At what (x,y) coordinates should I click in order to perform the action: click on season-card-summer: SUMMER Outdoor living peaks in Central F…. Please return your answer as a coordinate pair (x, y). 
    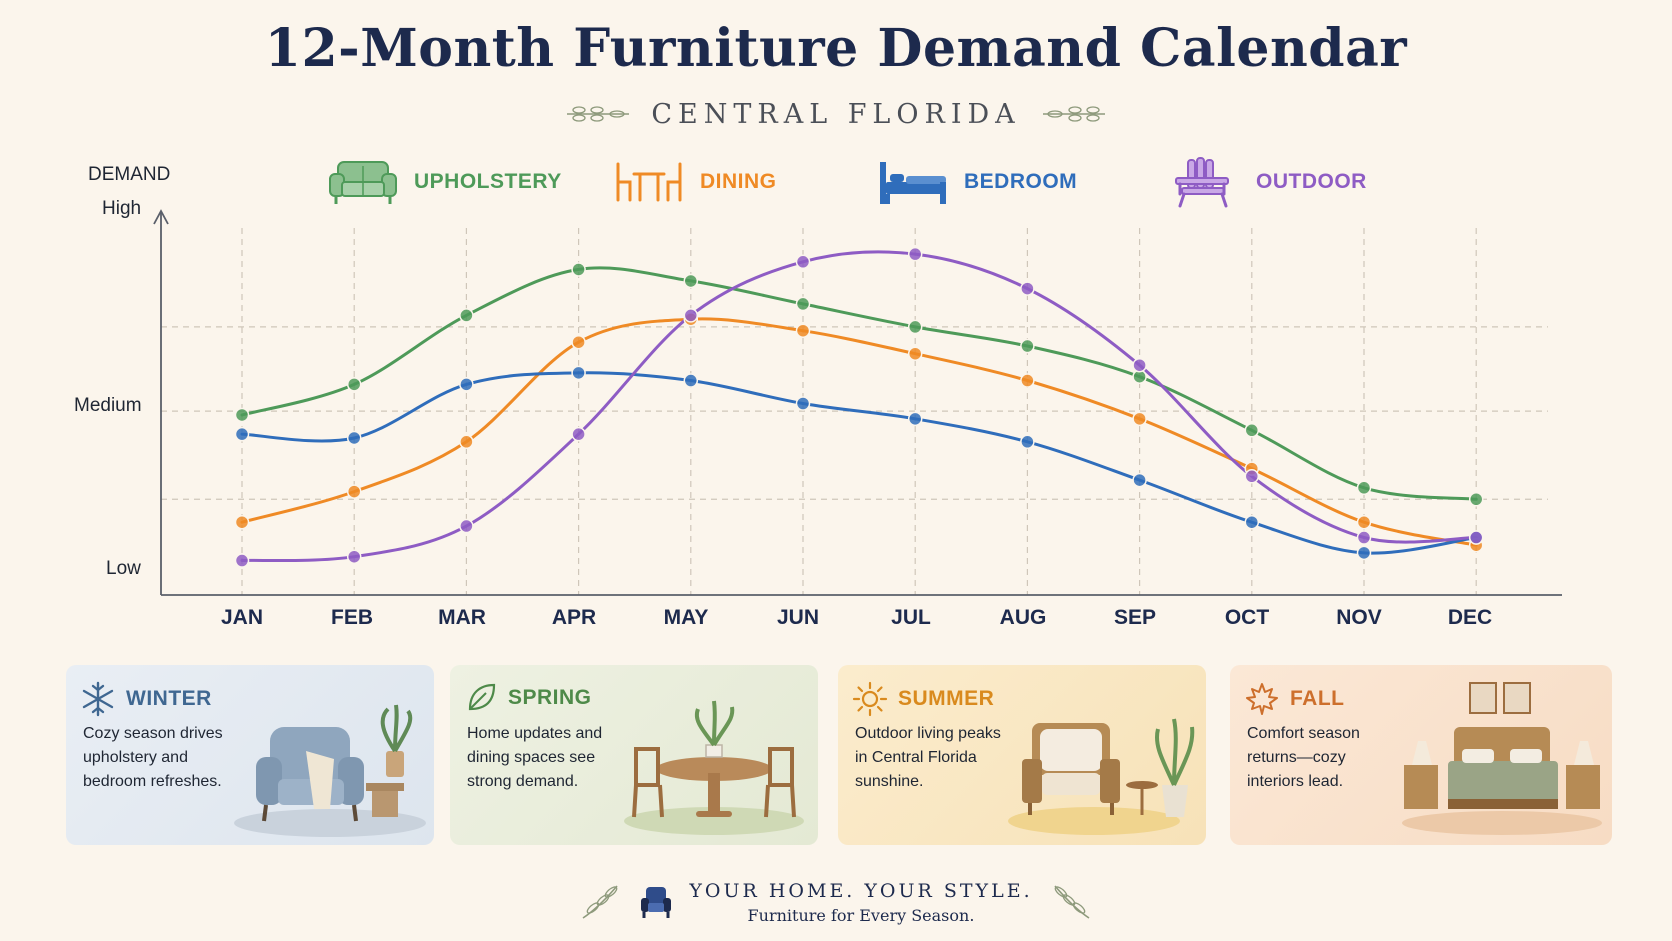
    Looking at the image, I should click on (1022, 755).